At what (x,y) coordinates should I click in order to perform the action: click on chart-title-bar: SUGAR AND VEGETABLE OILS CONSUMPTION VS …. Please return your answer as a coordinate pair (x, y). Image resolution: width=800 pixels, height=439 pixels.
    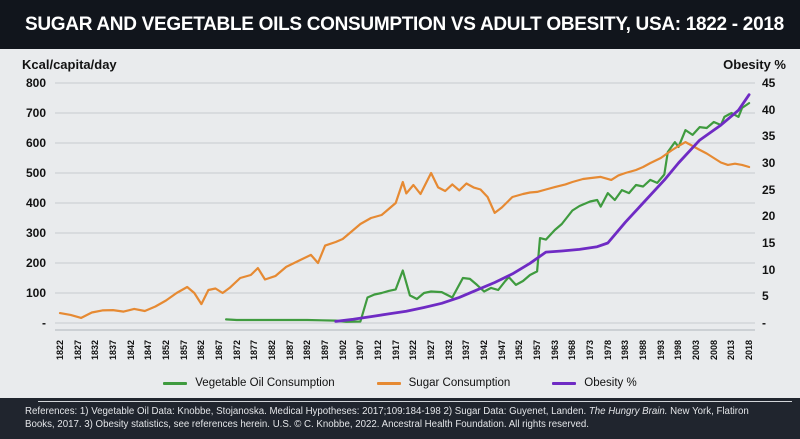
    Looking at the image, I should click on (400, 24).